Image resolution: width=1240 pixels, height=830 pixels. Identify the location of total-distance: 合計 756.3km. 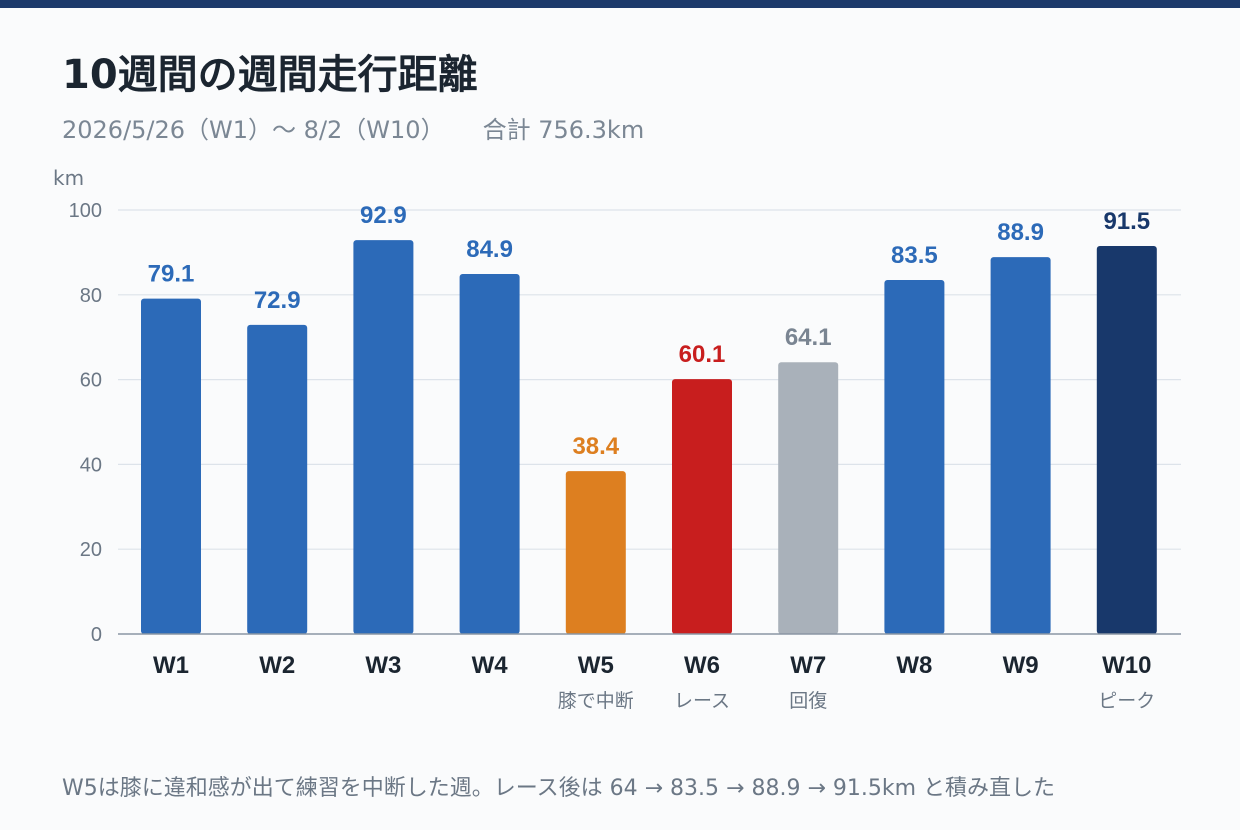
(563, 130).